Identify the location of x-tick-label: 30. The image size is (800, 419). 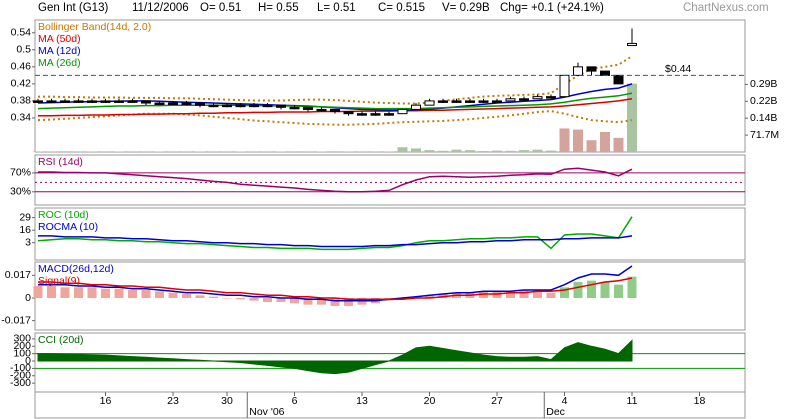
(227, 401).